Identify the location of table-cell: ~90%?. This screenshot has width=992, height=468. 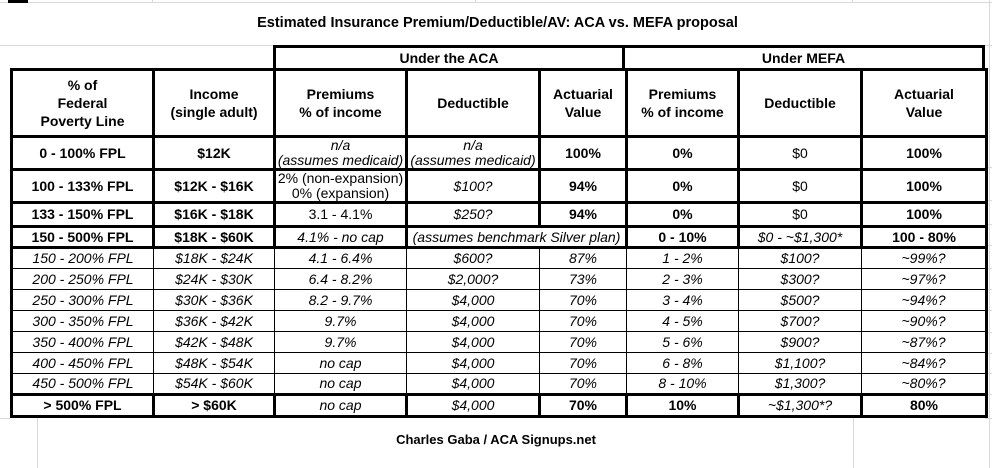
(924, 321).